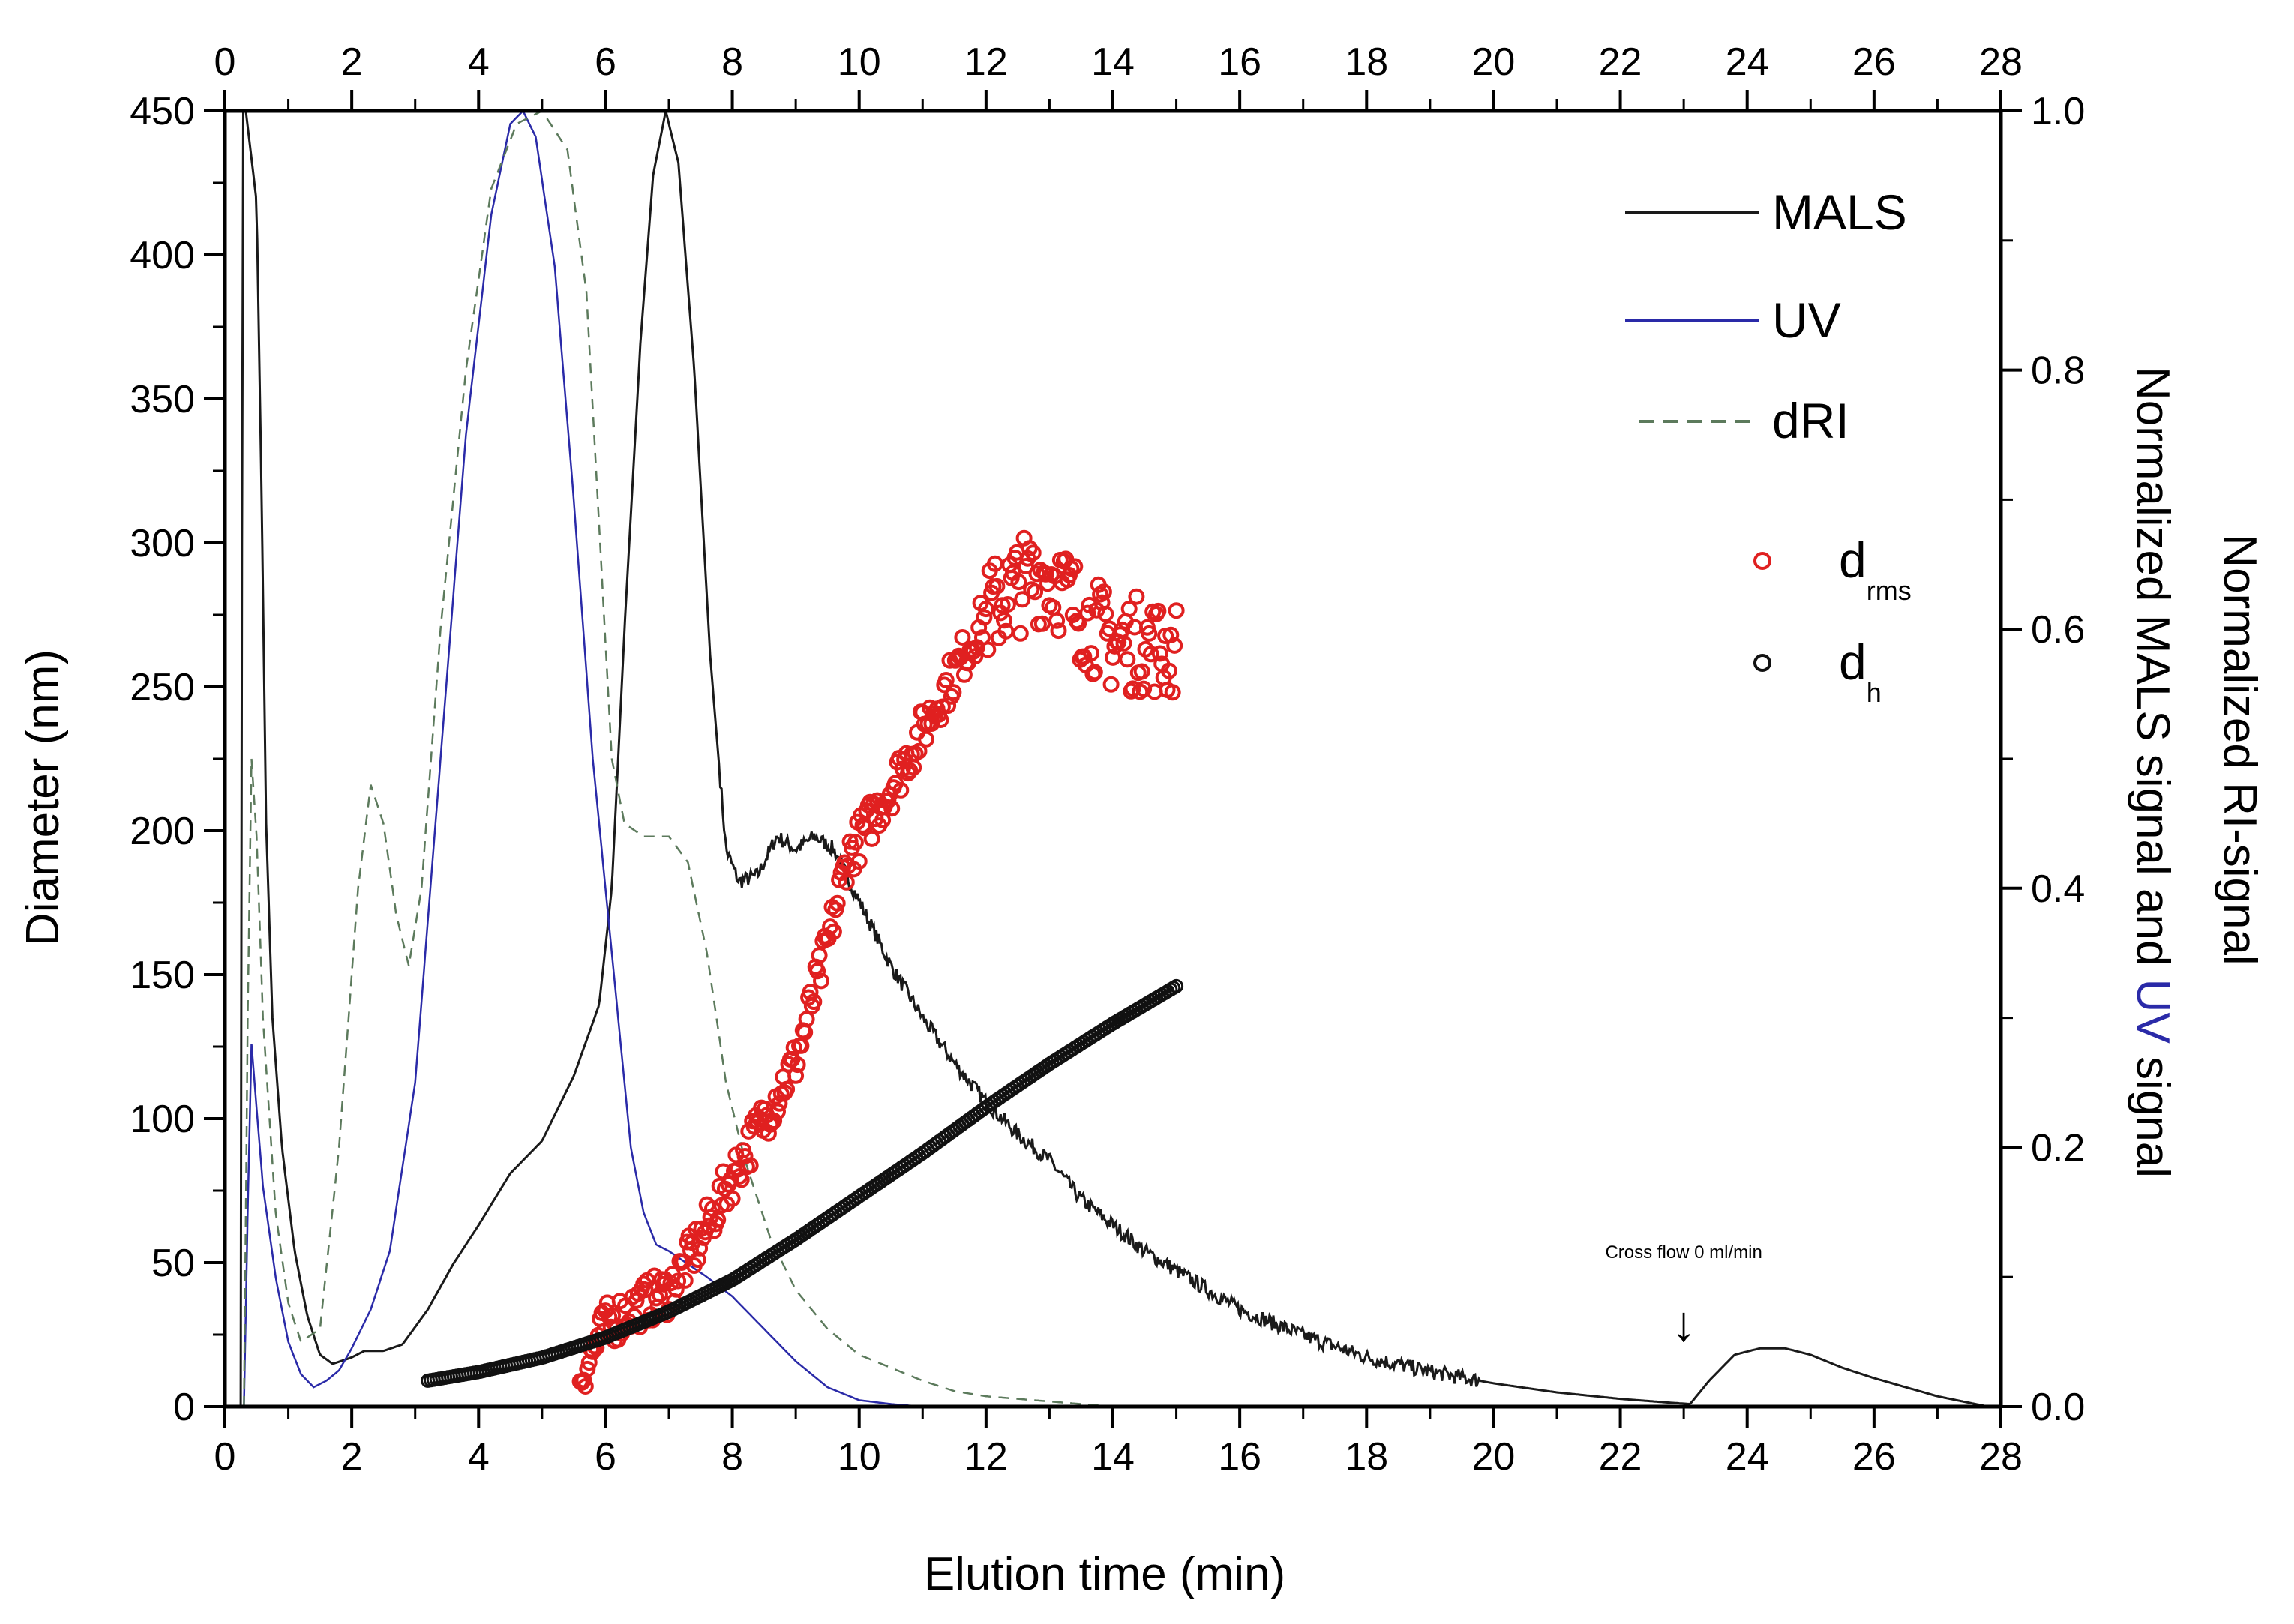  Describe the element at coordinates (1104, 1574) in the screenshot. I see `x-axis-title: Elution time (min)` at that location.